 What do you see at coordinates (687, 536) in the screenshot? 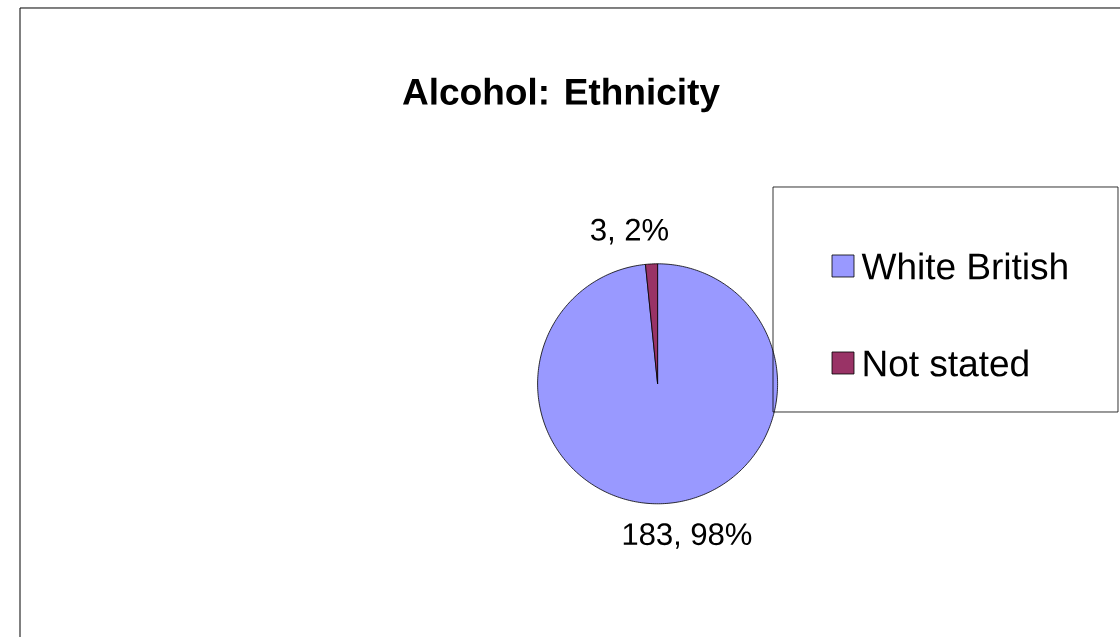
I see `data-label: 183, 98%` at bounding box center [687, 536].